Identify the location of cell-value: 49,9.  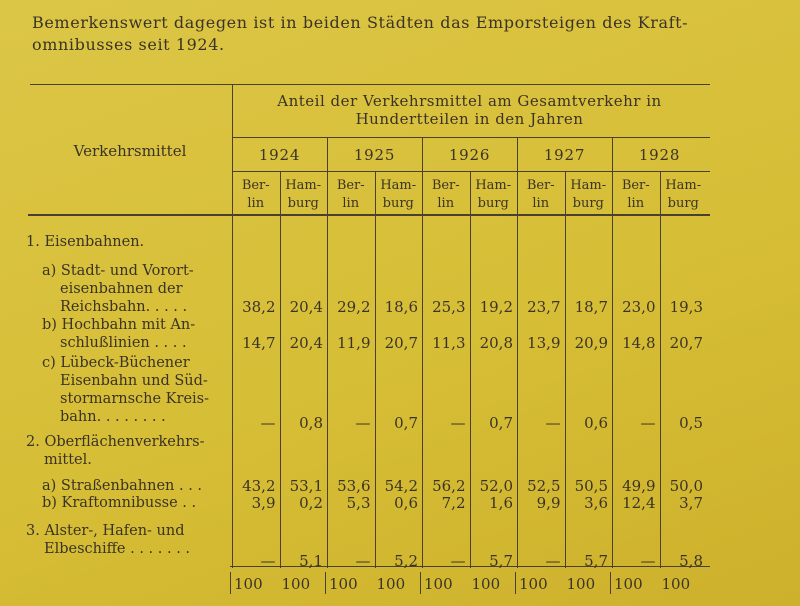
(639, 486).